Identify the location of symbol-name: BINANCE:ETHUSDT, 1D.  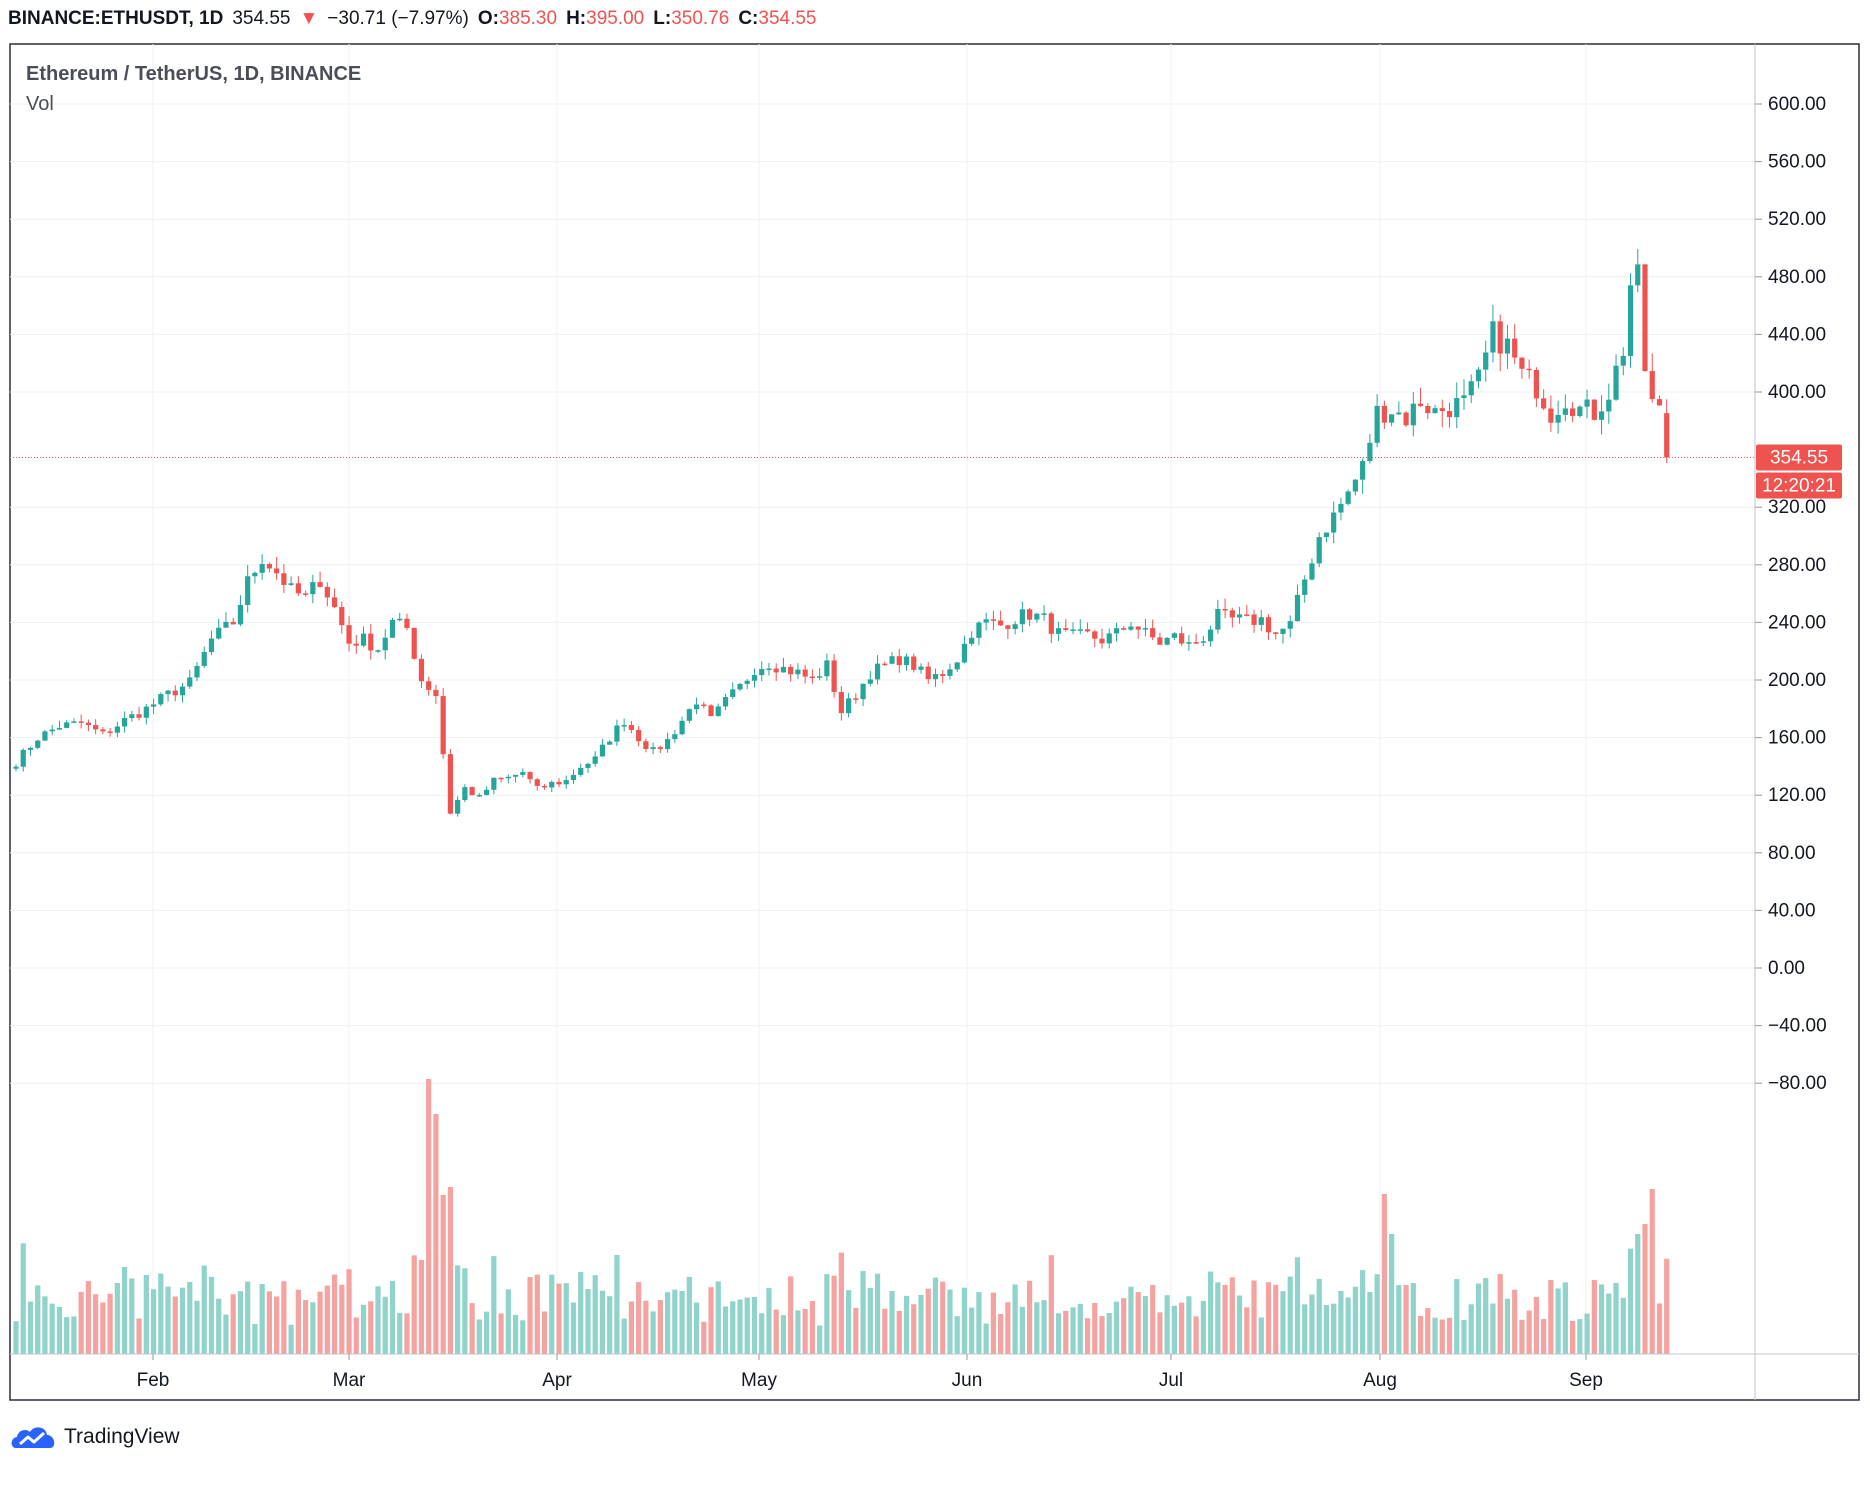
(116, 18).